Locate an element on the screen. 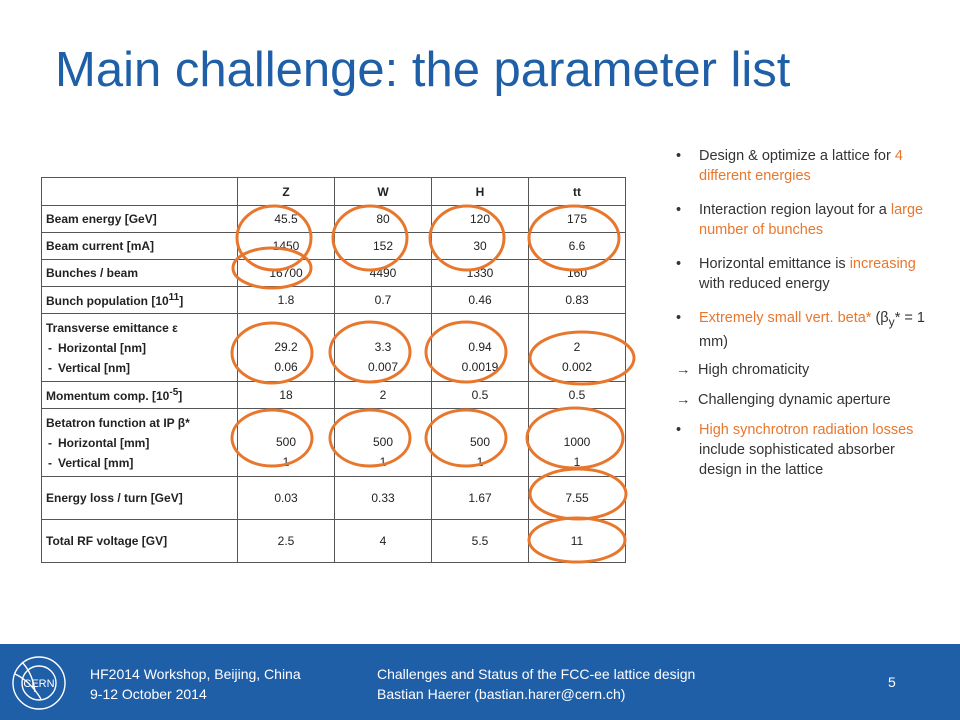 This screenshot has height=720, width=960. sub-label: Horizontal [mm] is located at coordinates (141, 443).